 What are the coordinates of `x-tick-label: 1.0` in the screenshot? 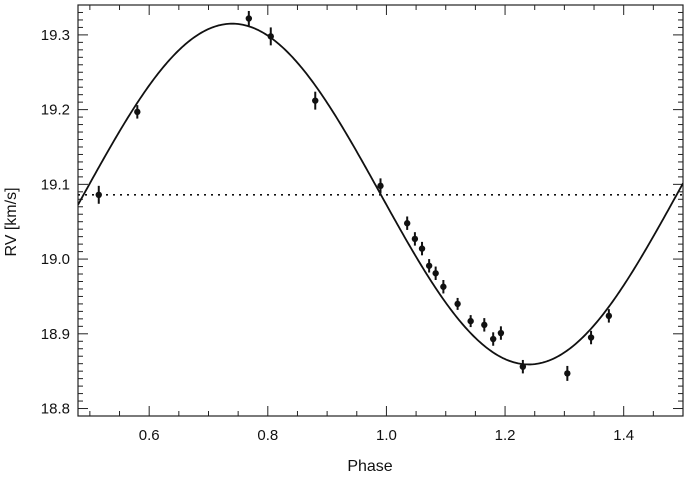 It's located at (386, 435).